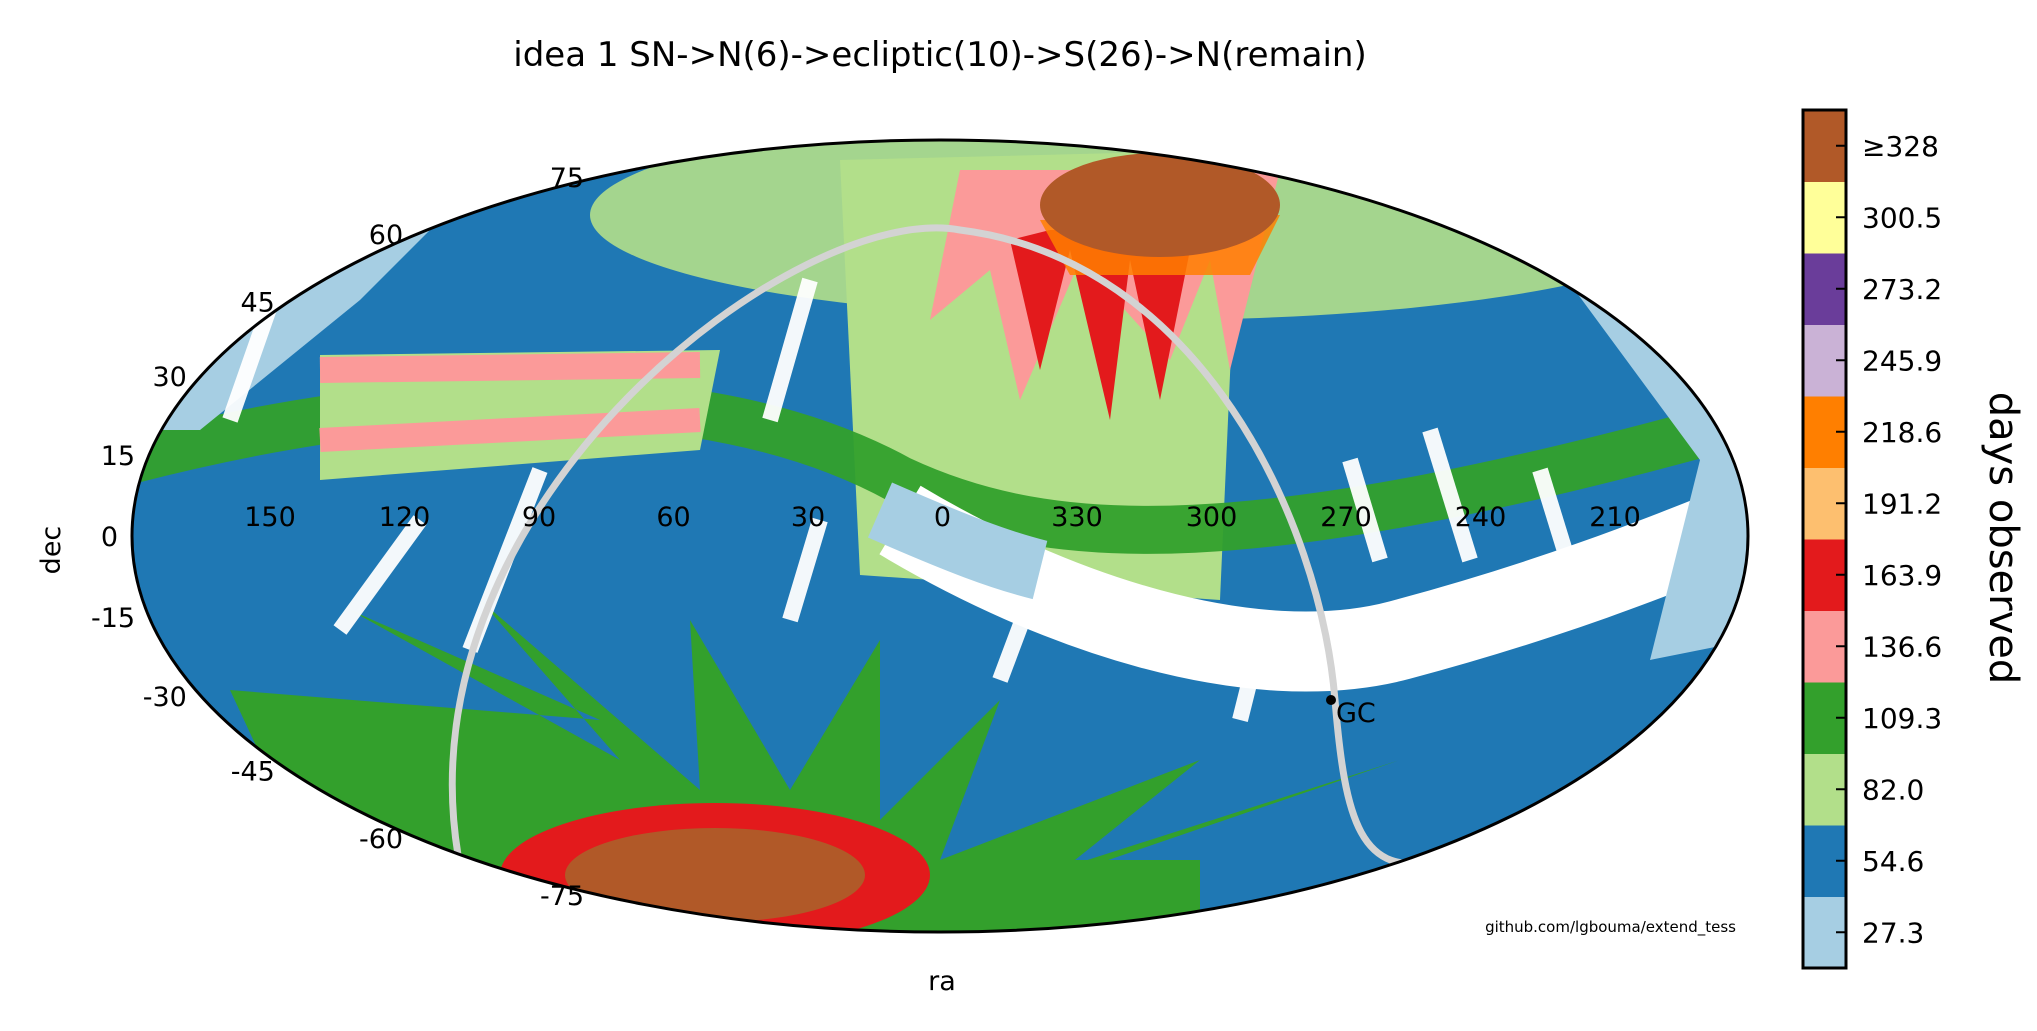 Image resolution: width=2037 pixels, height=1031 pixels. What do you see at coordinates (1331, 700) in the screenshot?
I see `galactic-center-marker` at bounding box center [1331, 700].